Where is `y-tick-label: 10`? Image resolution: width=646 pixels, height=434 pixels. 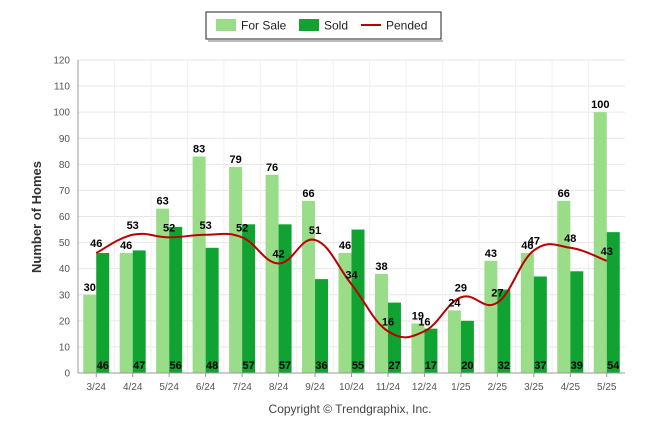
y-tick-label: 10 is located at coordinates (65, 347).